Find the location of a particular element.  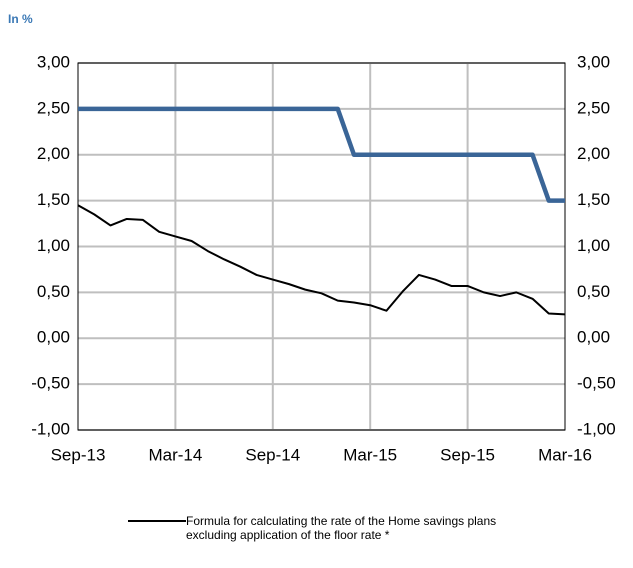

y2-tick-label: -1,00 is located at coordinates (596, 428).